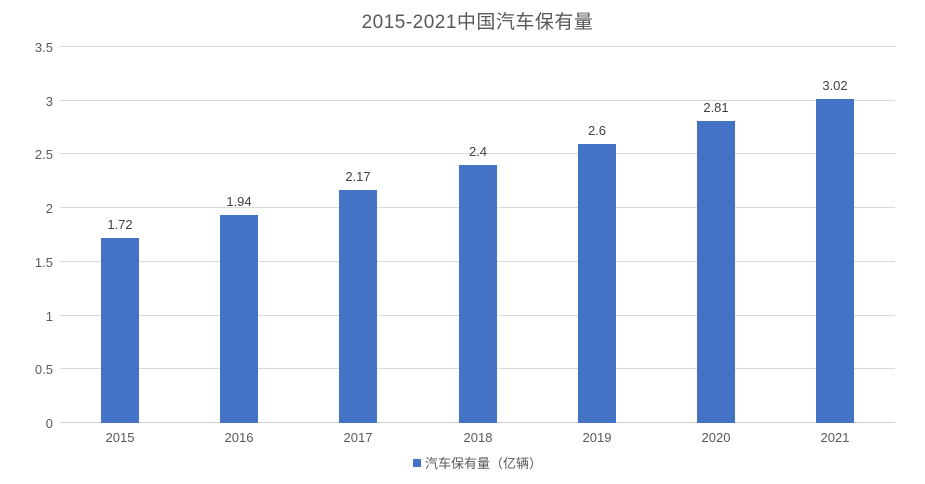  What do you see at coordinates (416, 462) in the screenshot?
I see `legend-marker-icon` at bounding box center [416, 462].